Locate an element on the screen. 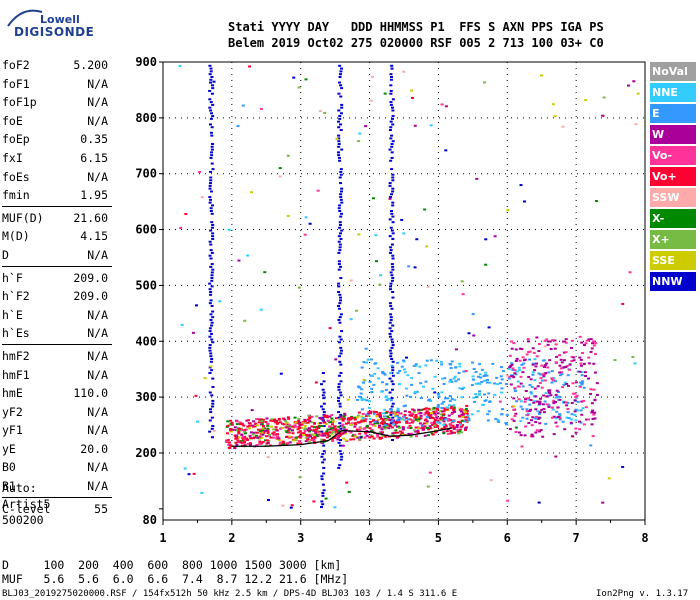  x-tick-label: 8 is located at coordinates (644, 538).